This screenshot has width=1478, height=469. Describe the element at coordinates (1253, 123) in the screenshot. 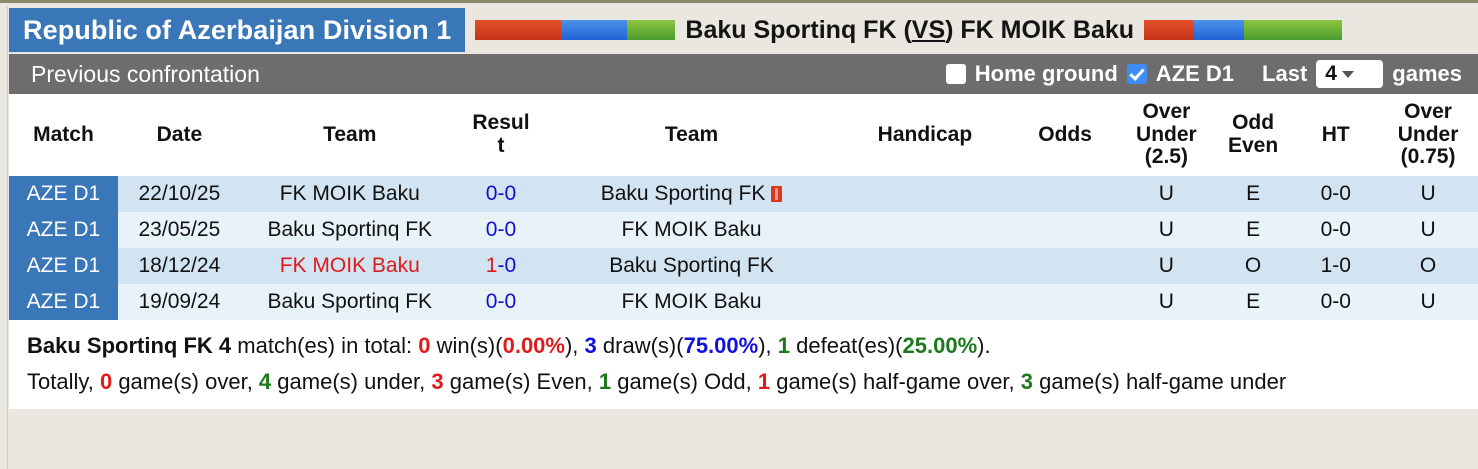

I see `oddeven-line1: Odd` at that location.